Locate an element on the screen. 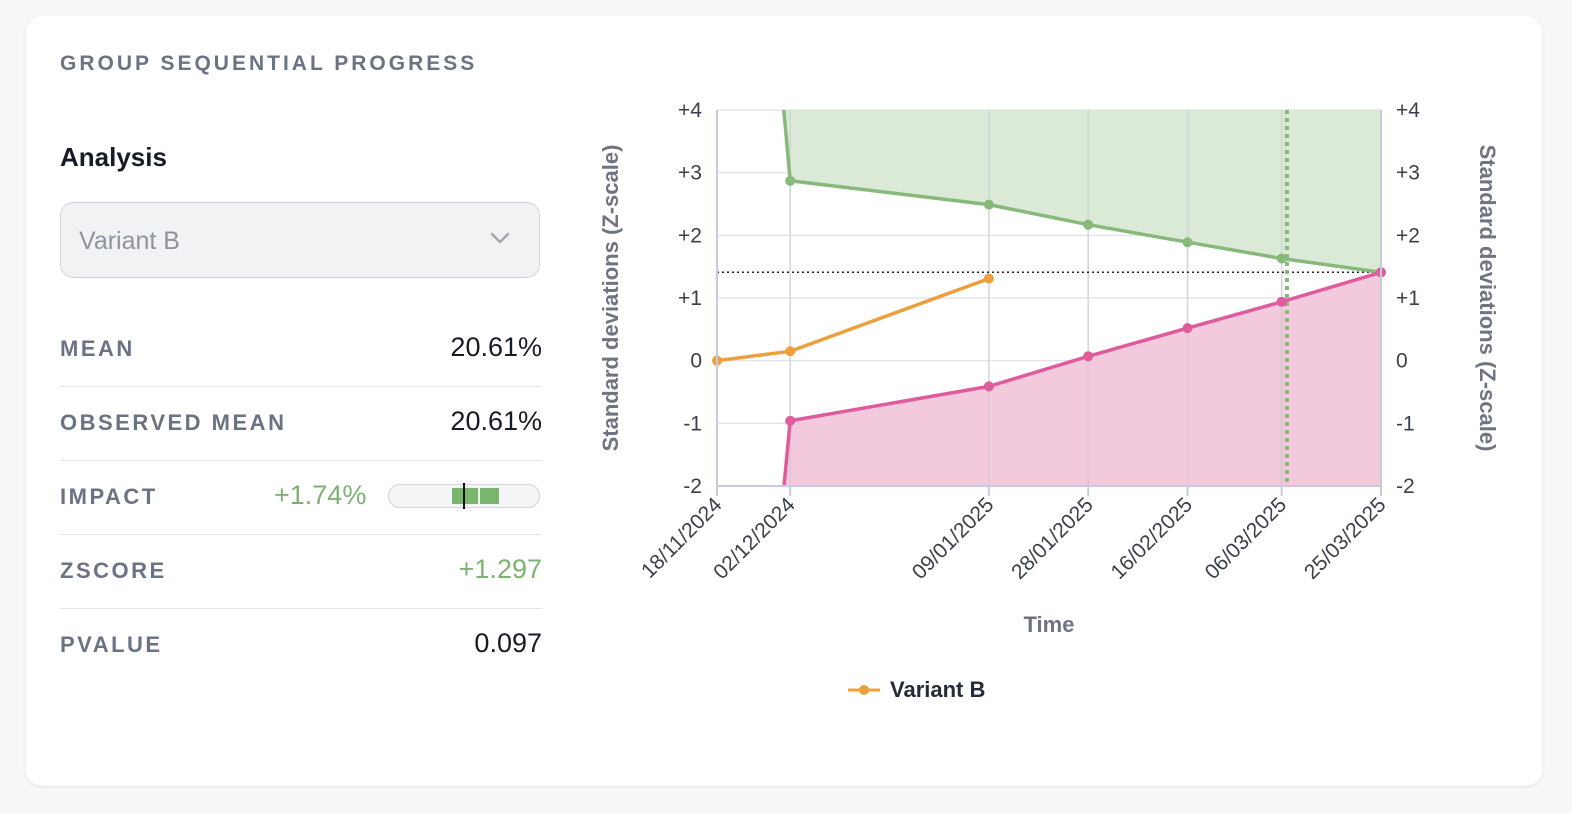 The width and height of the screenshot is (1572, 814). impact-interval-bar is located at coordinates (464, 496).